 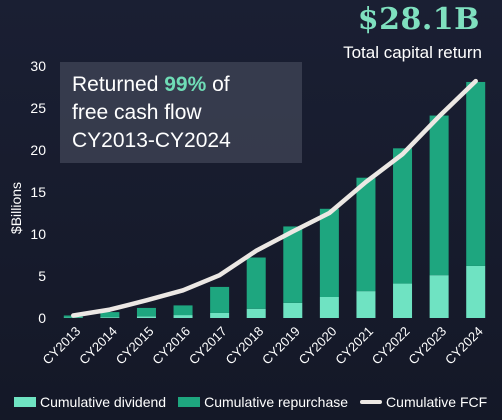 I want to click on fcf-point-cy2021, so click(x=366, y=182).